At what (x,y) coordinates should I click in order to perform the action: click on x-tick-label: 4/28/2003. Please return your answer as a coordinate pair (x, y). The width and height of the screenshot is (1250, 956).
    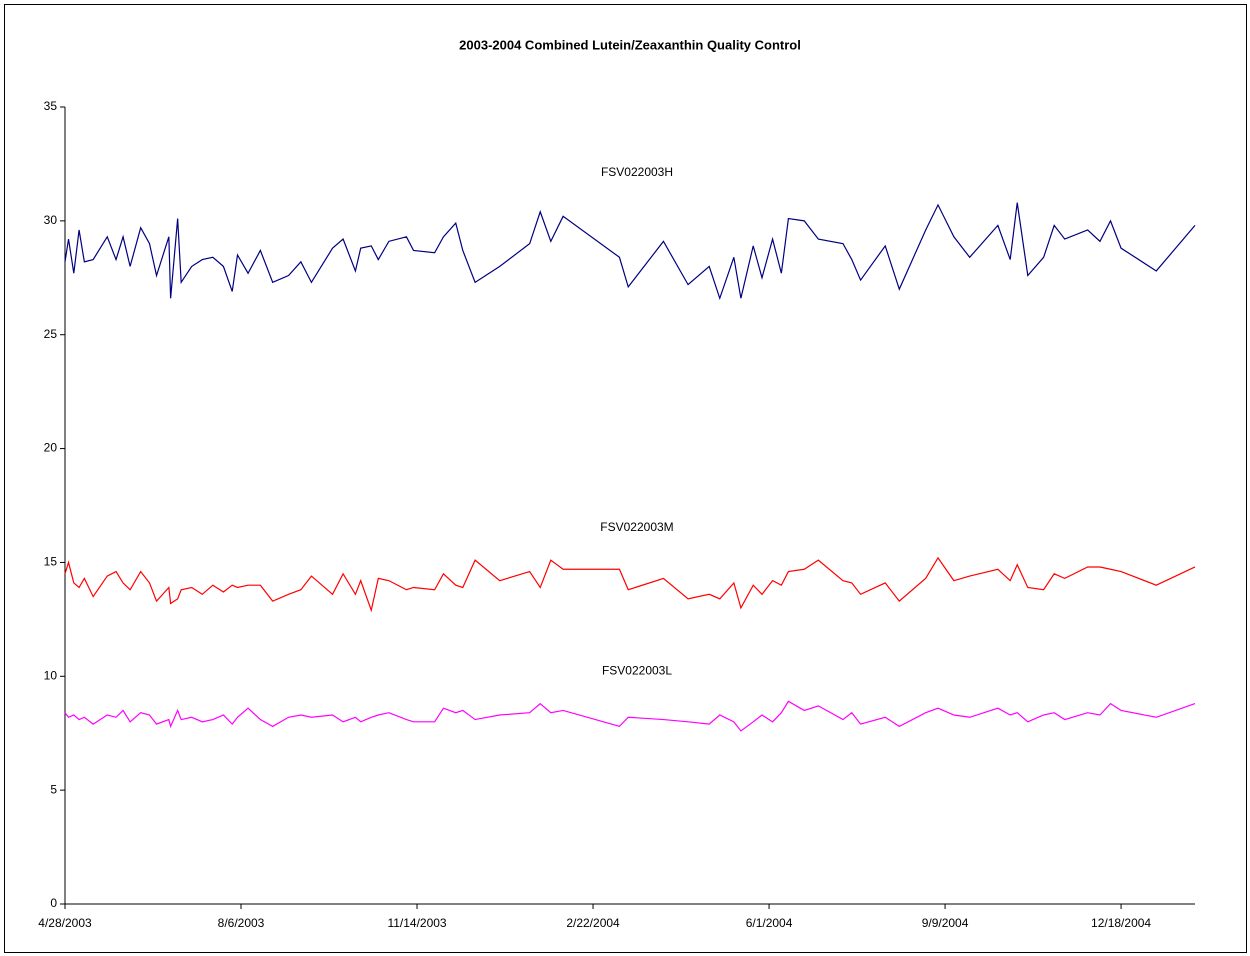
    Looking at the image, I should click on (65, 923).